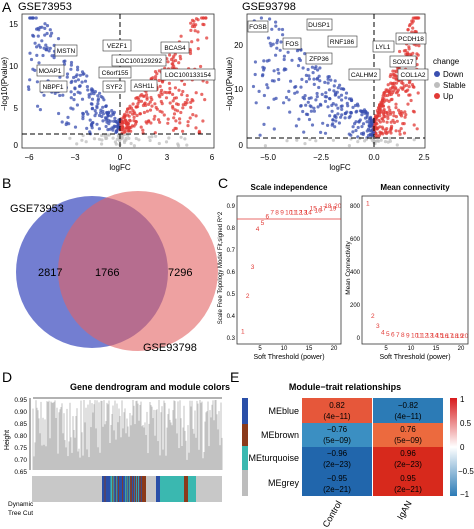 The image size is (474, 529). Describe the element at coordinates (115, 72) in the screenshot. I see `gene-label-c6orf155: C6orf155` at that location.